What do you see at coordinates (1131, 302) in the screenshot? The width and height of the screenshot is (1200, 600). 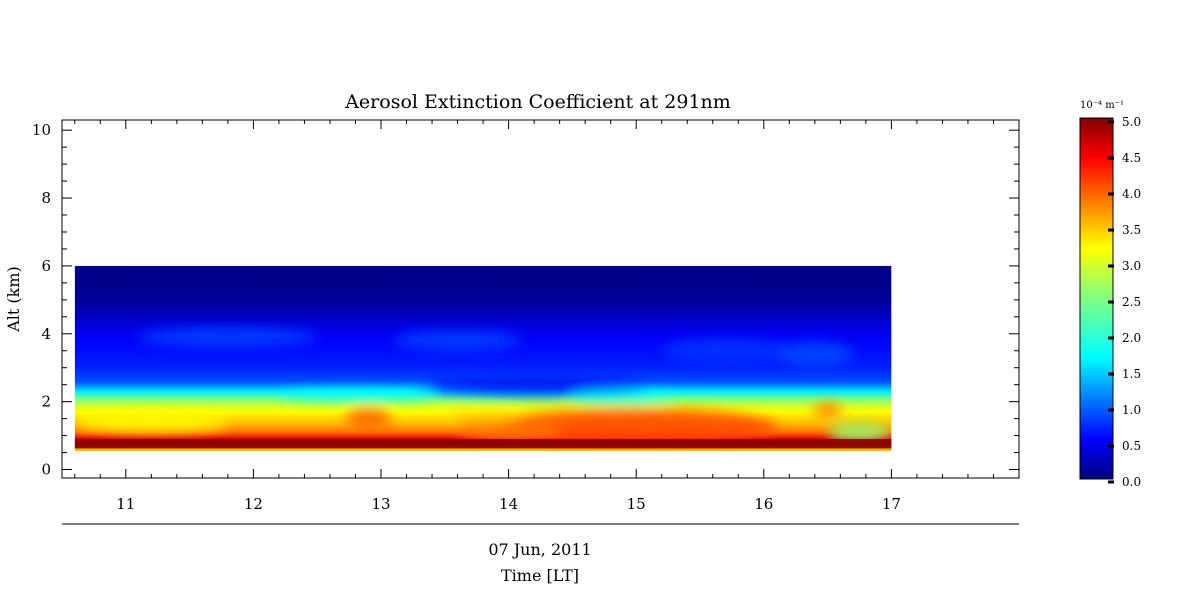 I see `colorbar-tick-label: 2.5` at bounding box center [1131, 302].